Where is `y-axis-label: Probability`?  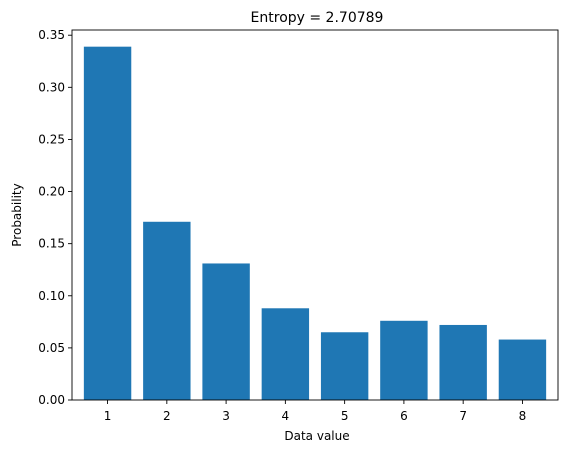 y-axis-label: Probability is located at coordinates (17, 214).